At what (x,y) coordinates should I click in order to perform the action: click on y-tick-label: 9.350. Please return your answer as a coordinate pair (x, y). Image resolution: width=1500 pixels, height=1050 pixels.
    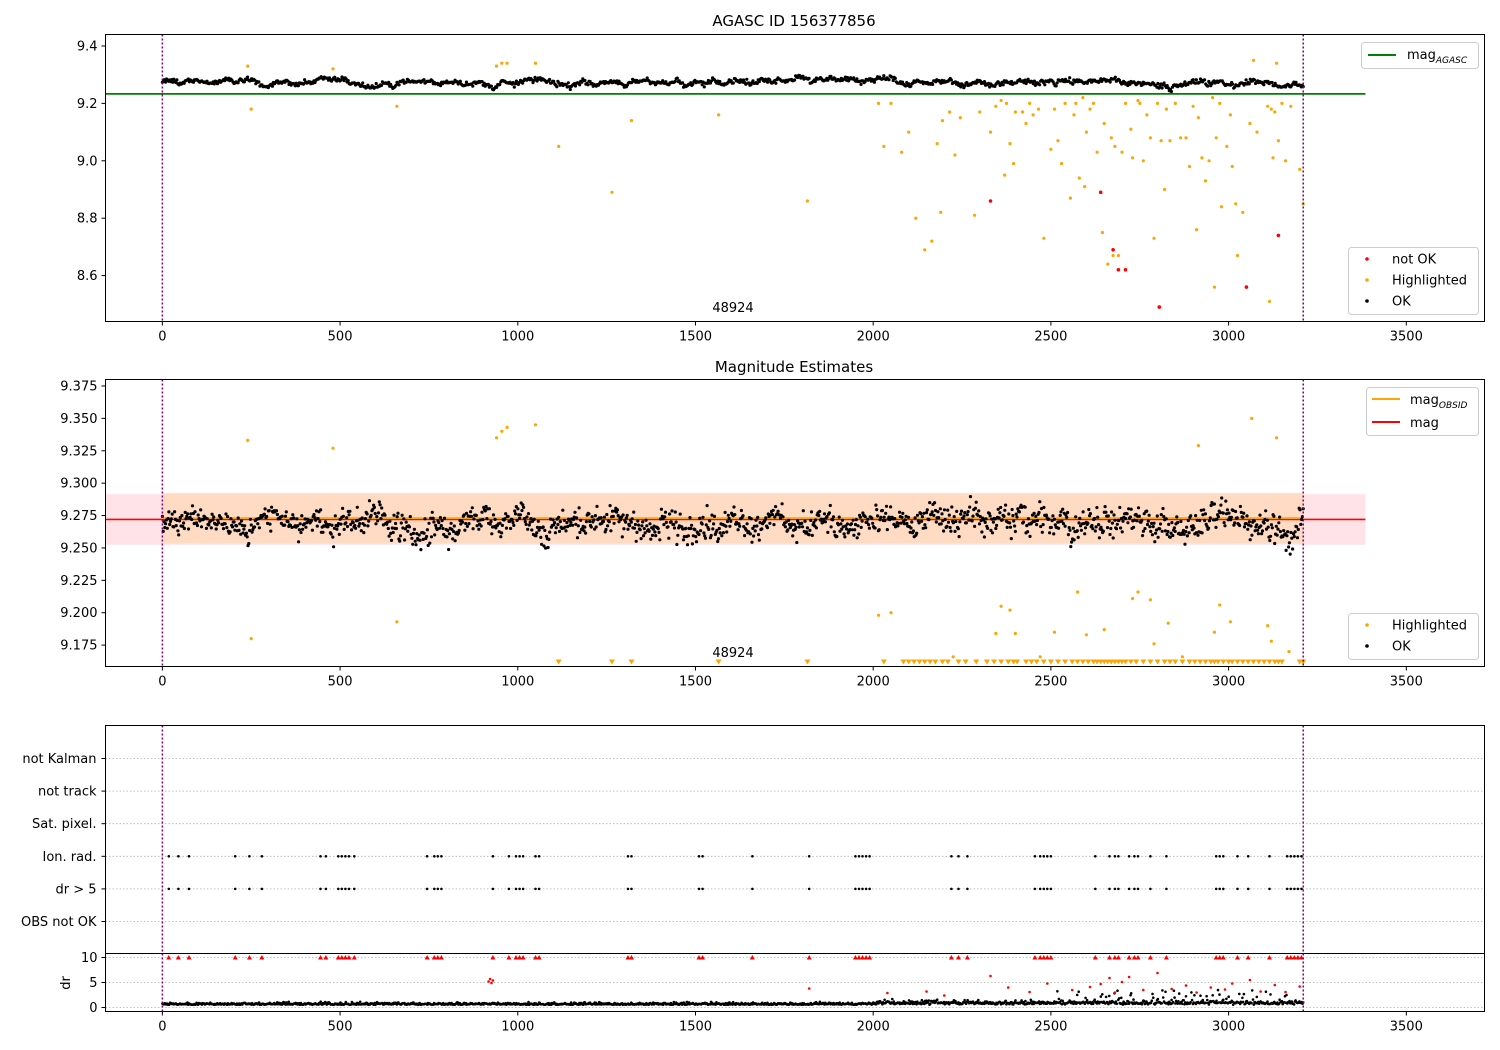
    Looking at the image, I should click on (78, 419).